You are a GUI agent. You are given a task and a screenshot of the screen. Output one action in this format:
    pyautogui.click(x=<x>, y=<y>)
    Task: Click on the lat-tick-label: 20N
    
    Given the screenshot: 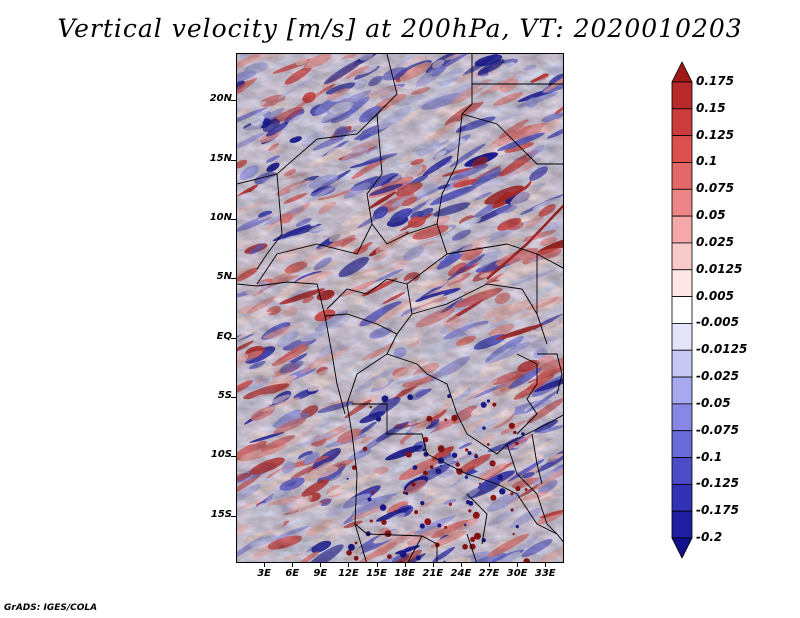 What is the action you would take?
    pyautogui.click(x=220, y=99)
    